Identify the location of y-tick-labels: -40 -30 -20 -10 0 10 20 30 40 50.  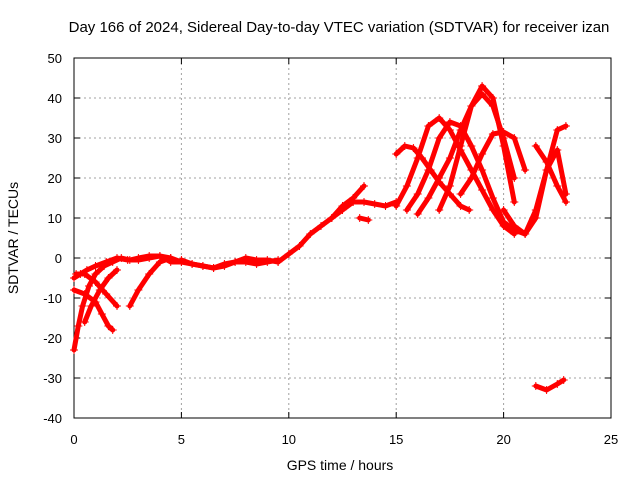
(52, 238).